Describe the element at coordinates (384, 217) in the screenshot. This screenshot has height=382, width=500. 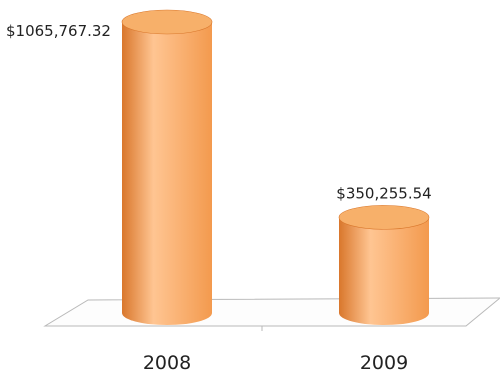
I see `bar-top-2009` at that location.